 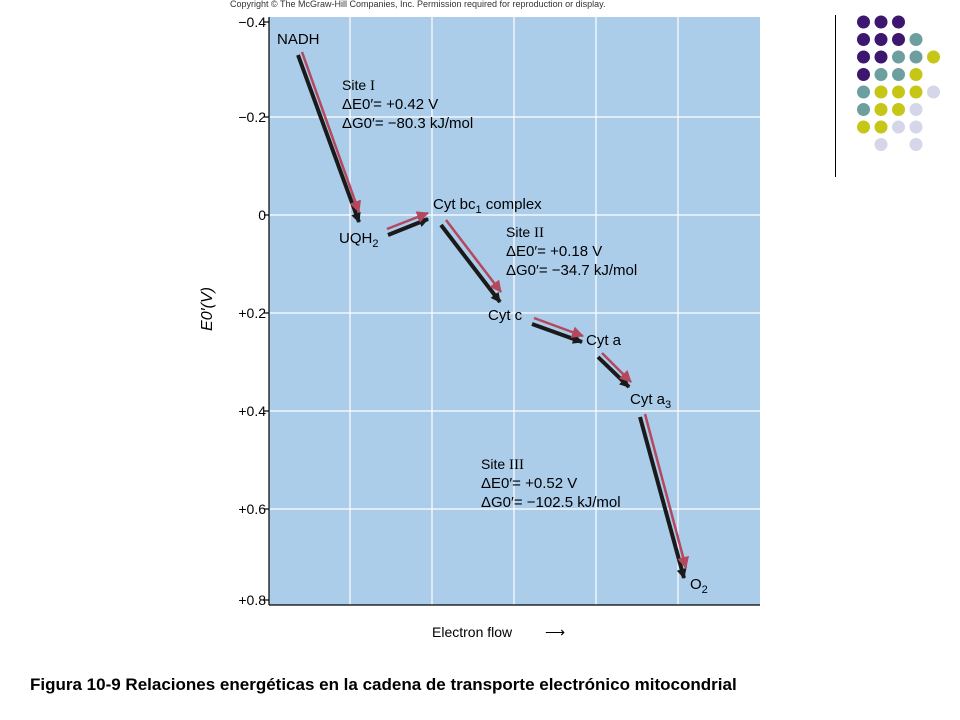 I want to click on y-tick-label: −0.4, so click(x=252, y=22).